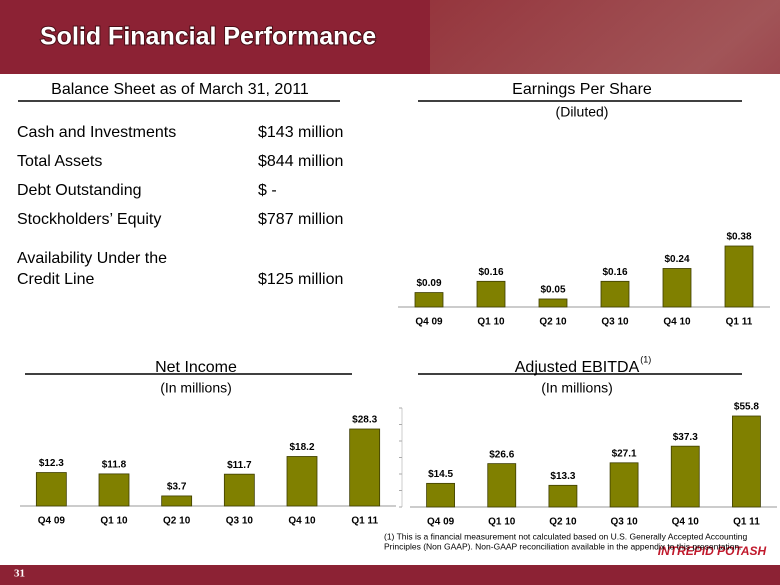 This screenshot has width=780, height=585. I want to click on page-number: 31, so click(19, 574).